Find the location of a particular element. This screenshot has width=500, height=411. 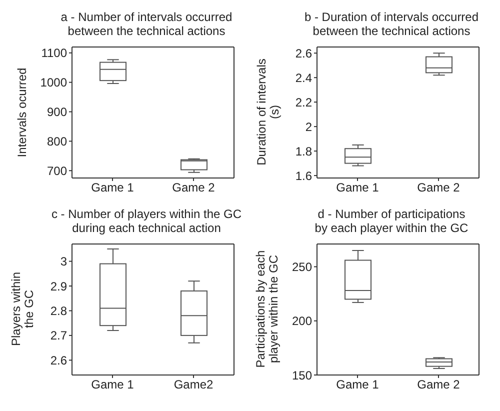

y-tick-label: 800 is located at coordinates (57, 141).